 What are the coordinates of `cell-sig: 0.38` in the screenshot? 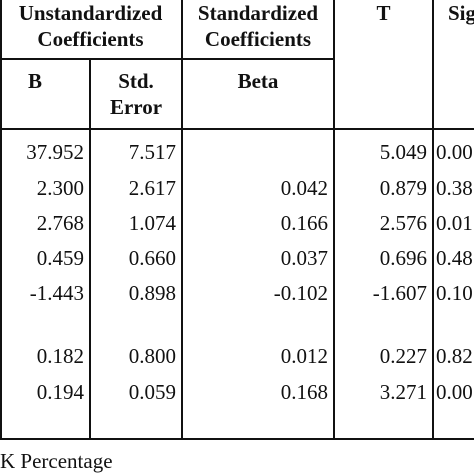 It's located at (454, 188).